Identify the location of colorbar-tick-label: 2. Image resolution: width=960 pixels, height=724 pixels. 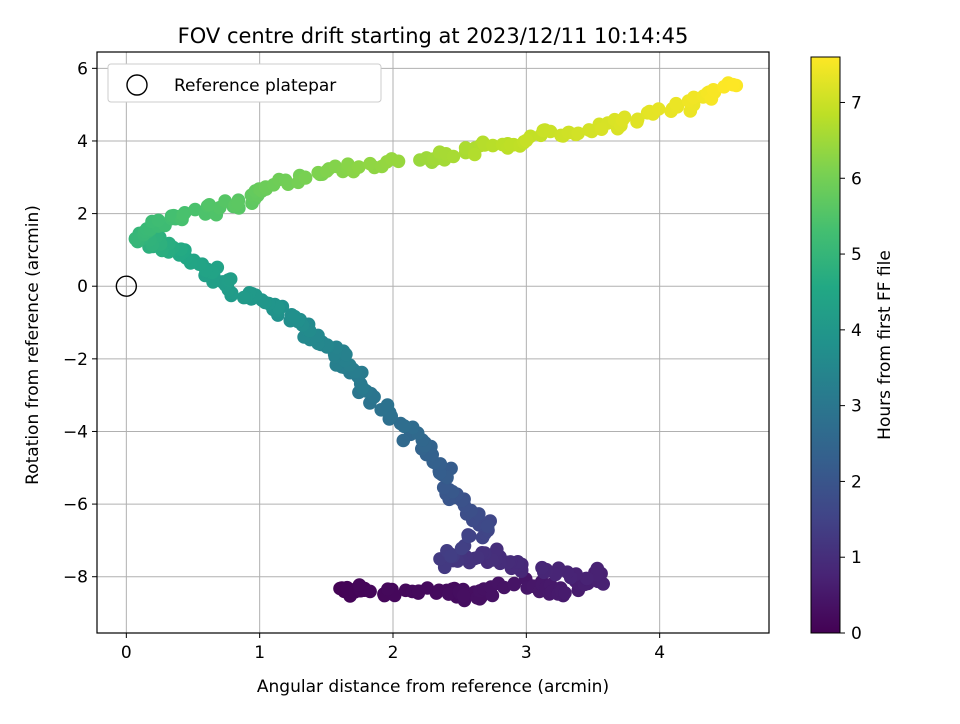
(856, 482).